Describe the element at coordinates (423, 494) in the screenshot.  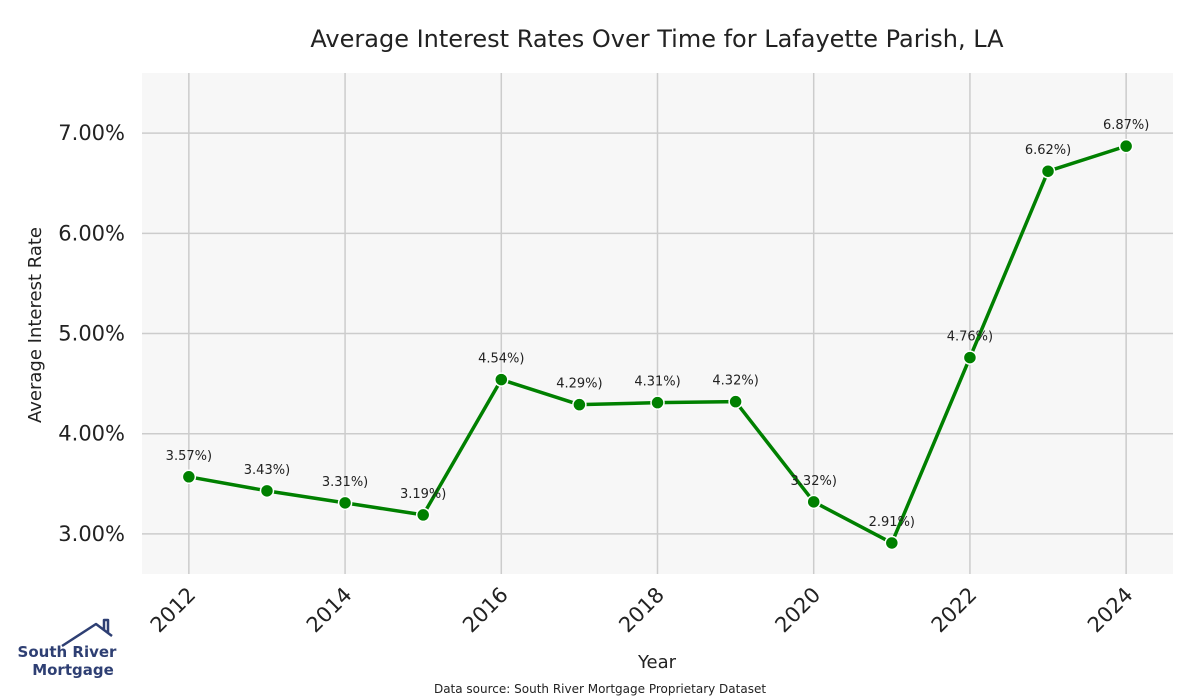
I see `data-label: 3.19%)` at that location.